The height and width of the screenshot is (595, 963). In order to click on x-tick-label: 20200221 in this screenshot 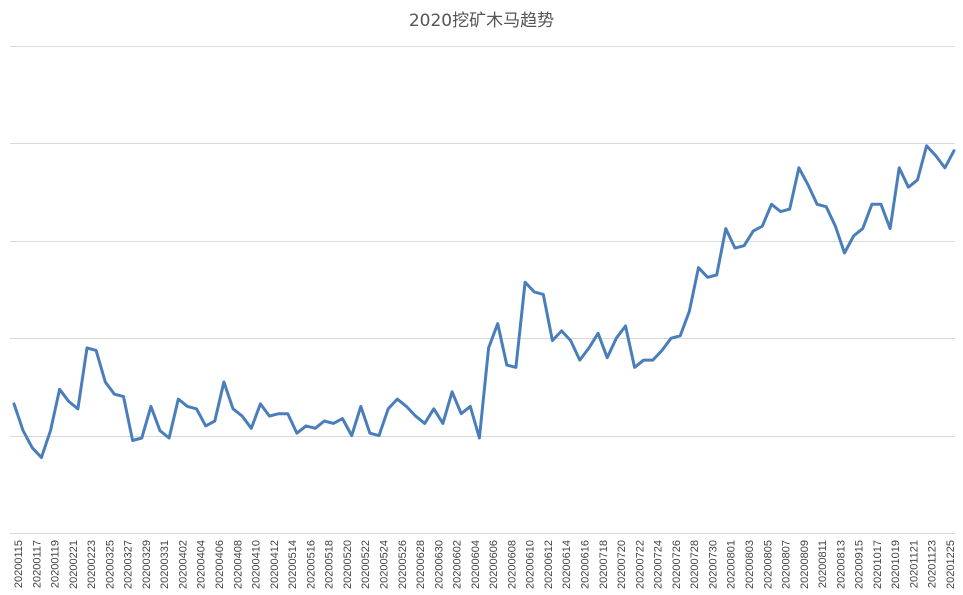, I will do `click(74, 564)`.